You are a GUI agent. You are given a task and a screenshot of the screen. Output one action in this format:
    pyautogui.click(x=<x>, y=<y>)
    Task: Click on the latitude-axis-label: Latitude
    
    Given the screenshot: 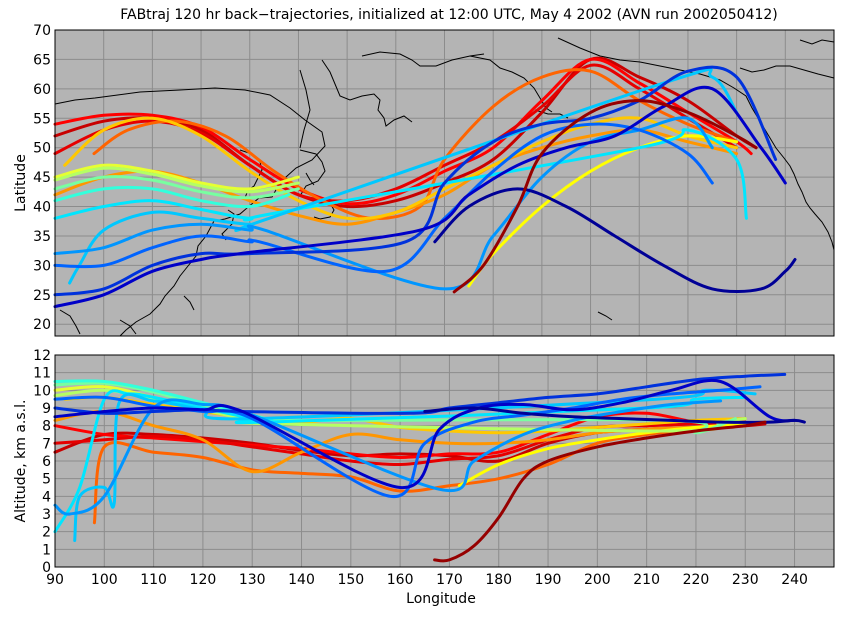 What is the action you would take?
    pyautogui.click(x=21, y=183)
    